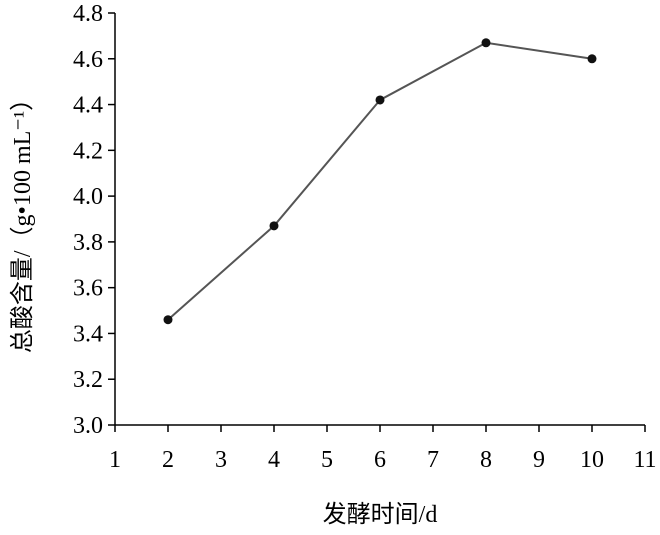 The height and width of the screenshot is (535, 660). I want to click on x-tick-label: 11, so click(644, 460).